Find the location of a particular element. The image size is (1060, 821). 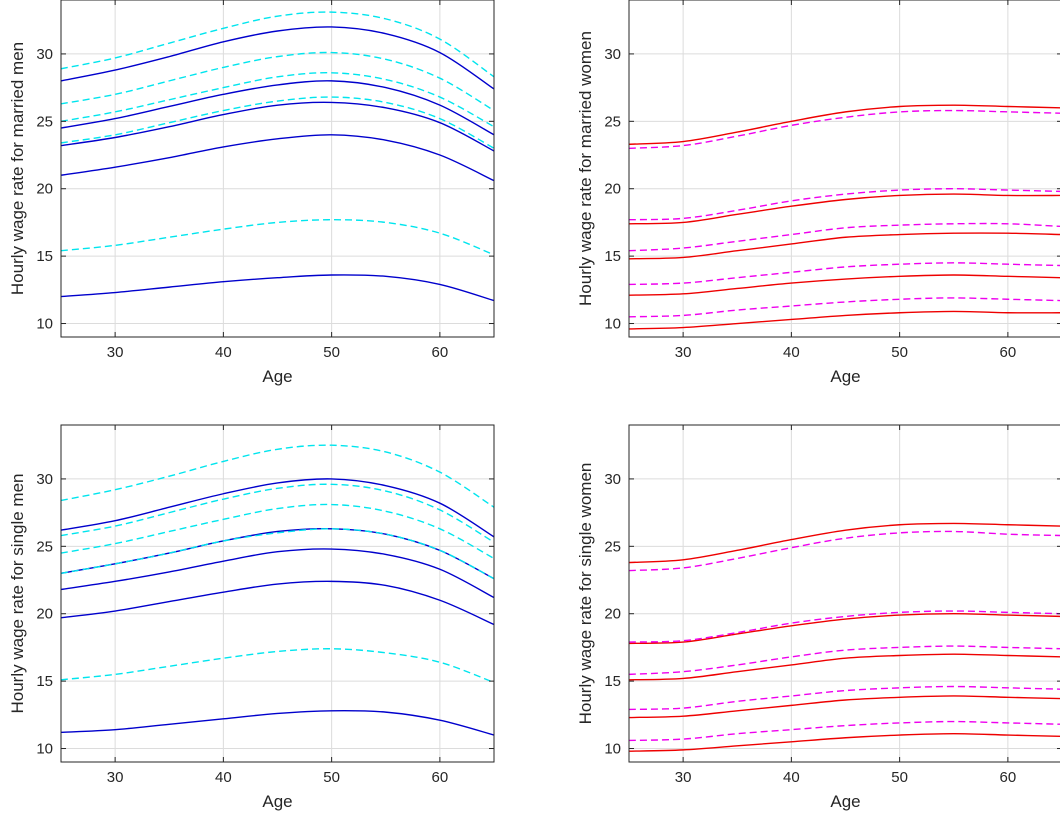

y-axis-label: Hourly wage rate for single women is located at coordinates (585, 594).